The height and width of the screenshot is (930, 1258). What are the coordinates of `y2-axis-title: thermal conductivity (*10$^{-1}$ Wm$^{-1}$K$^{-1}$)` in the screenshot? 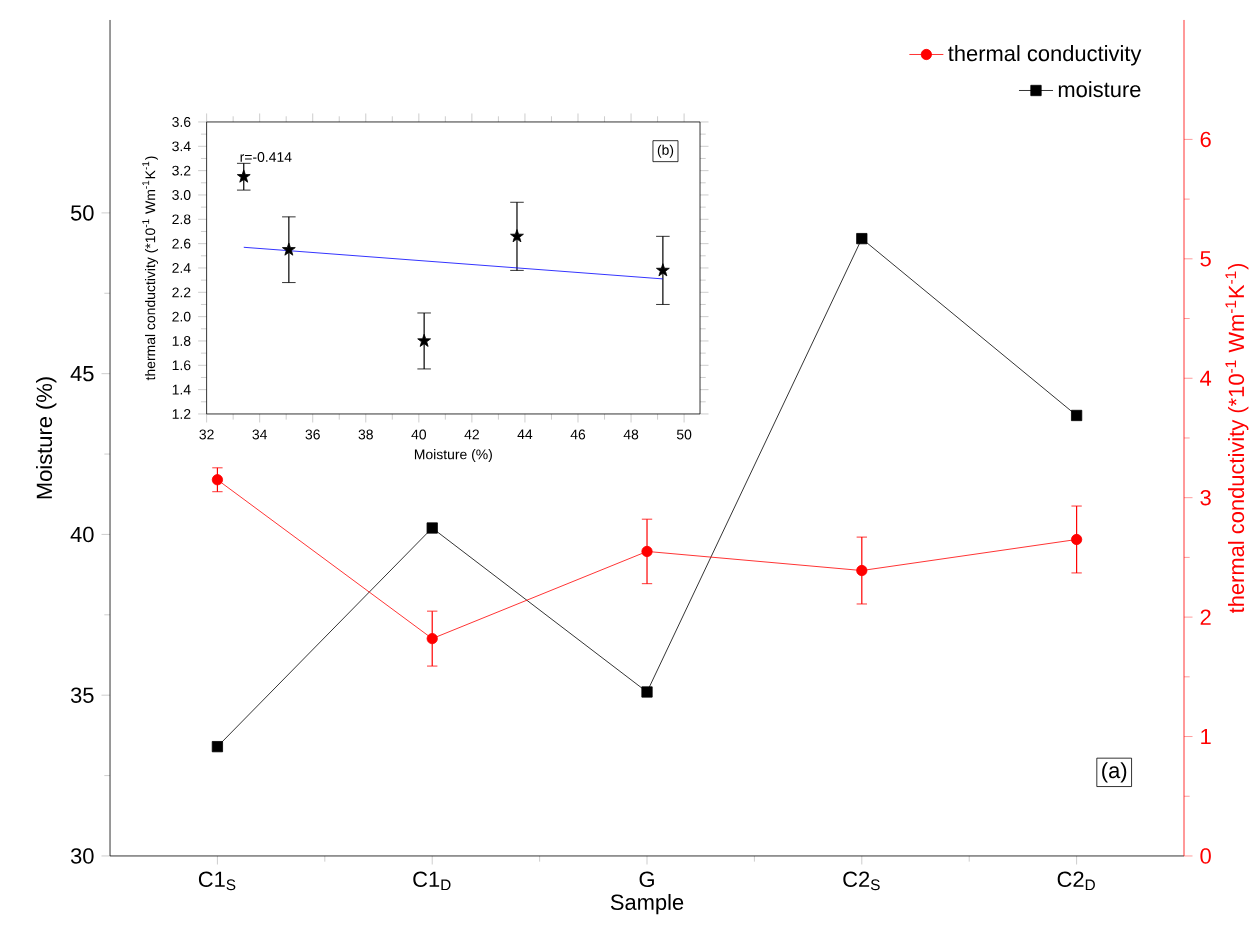 It's located at (1237, 438).